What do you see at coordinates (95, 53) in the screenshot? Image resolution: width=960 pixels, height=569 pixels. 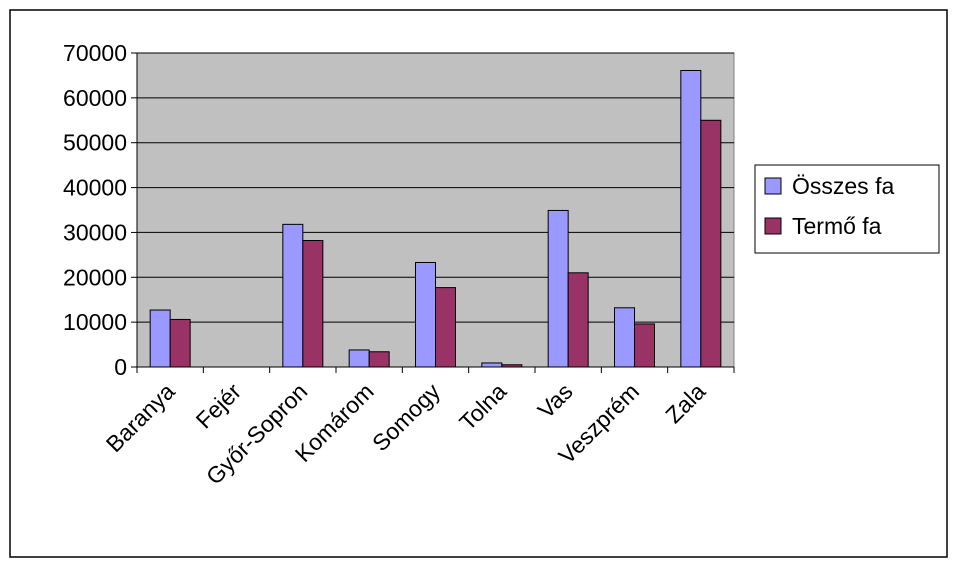 I see `y-tick-label: 70000` at bounding box center [95, 53].